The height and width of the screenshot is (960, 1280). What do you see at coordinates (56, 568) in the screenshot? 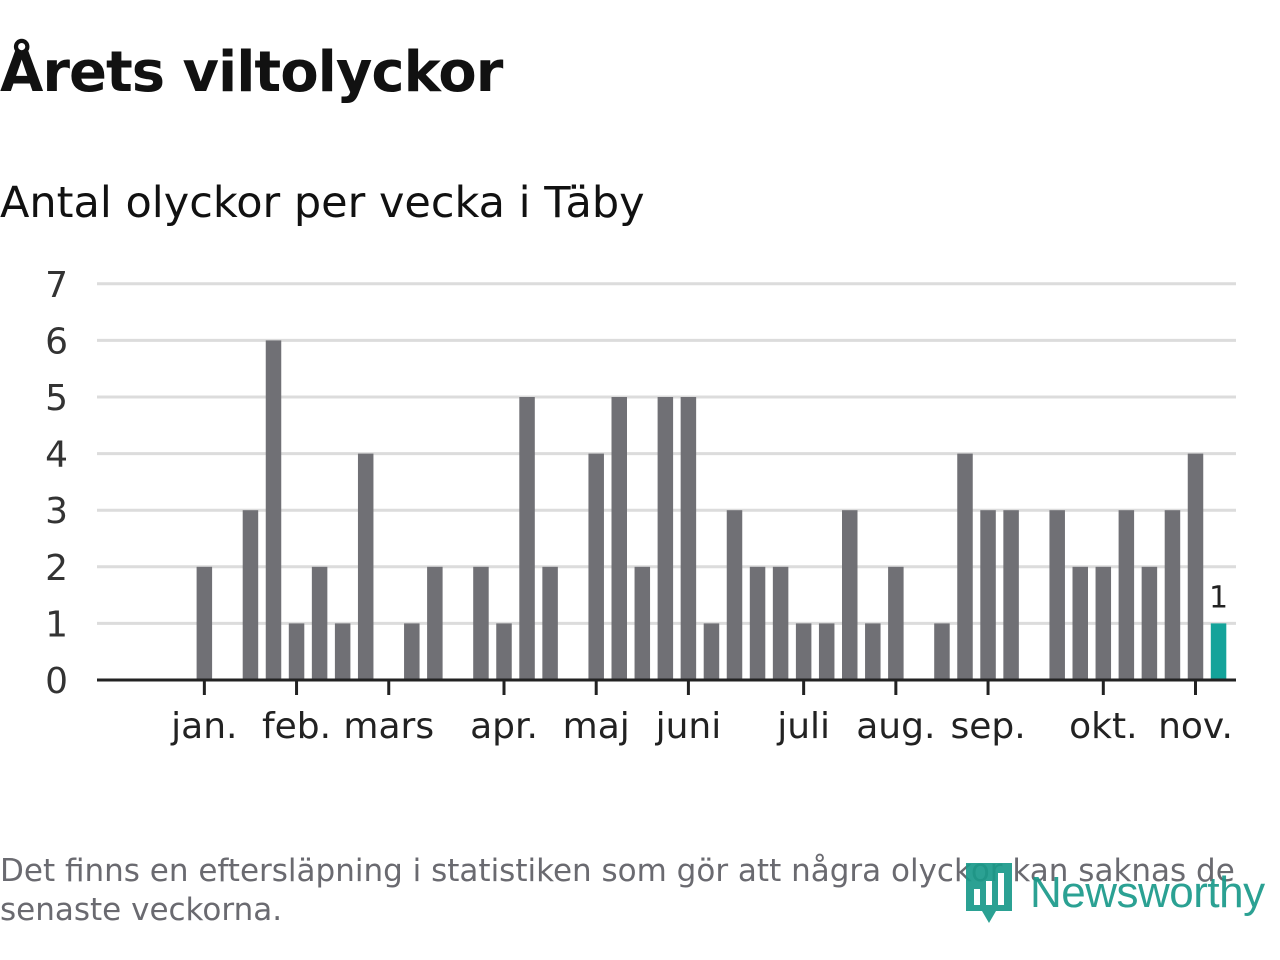
I see `y-tick-label: 2` at bounding box center [56, 568].